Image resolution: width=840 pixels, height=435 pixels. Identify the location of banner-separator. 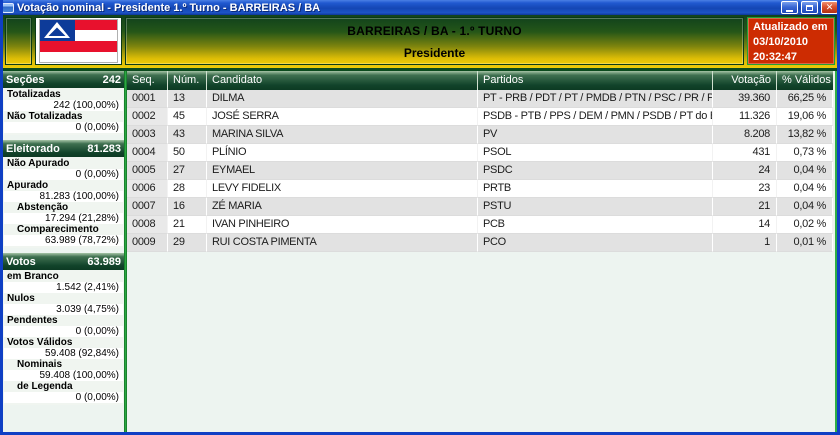
(420, 69).